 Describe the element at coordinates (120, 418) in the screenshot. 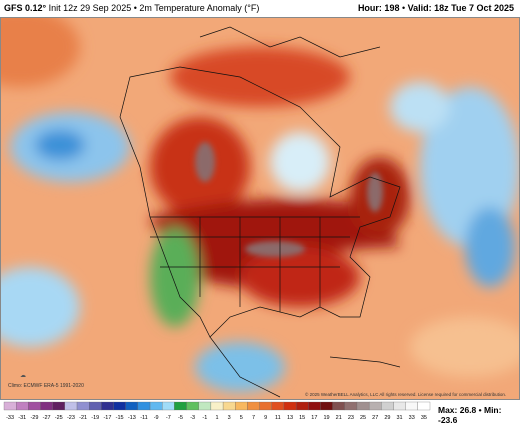

I see `colorbar-label: -15` at that location.